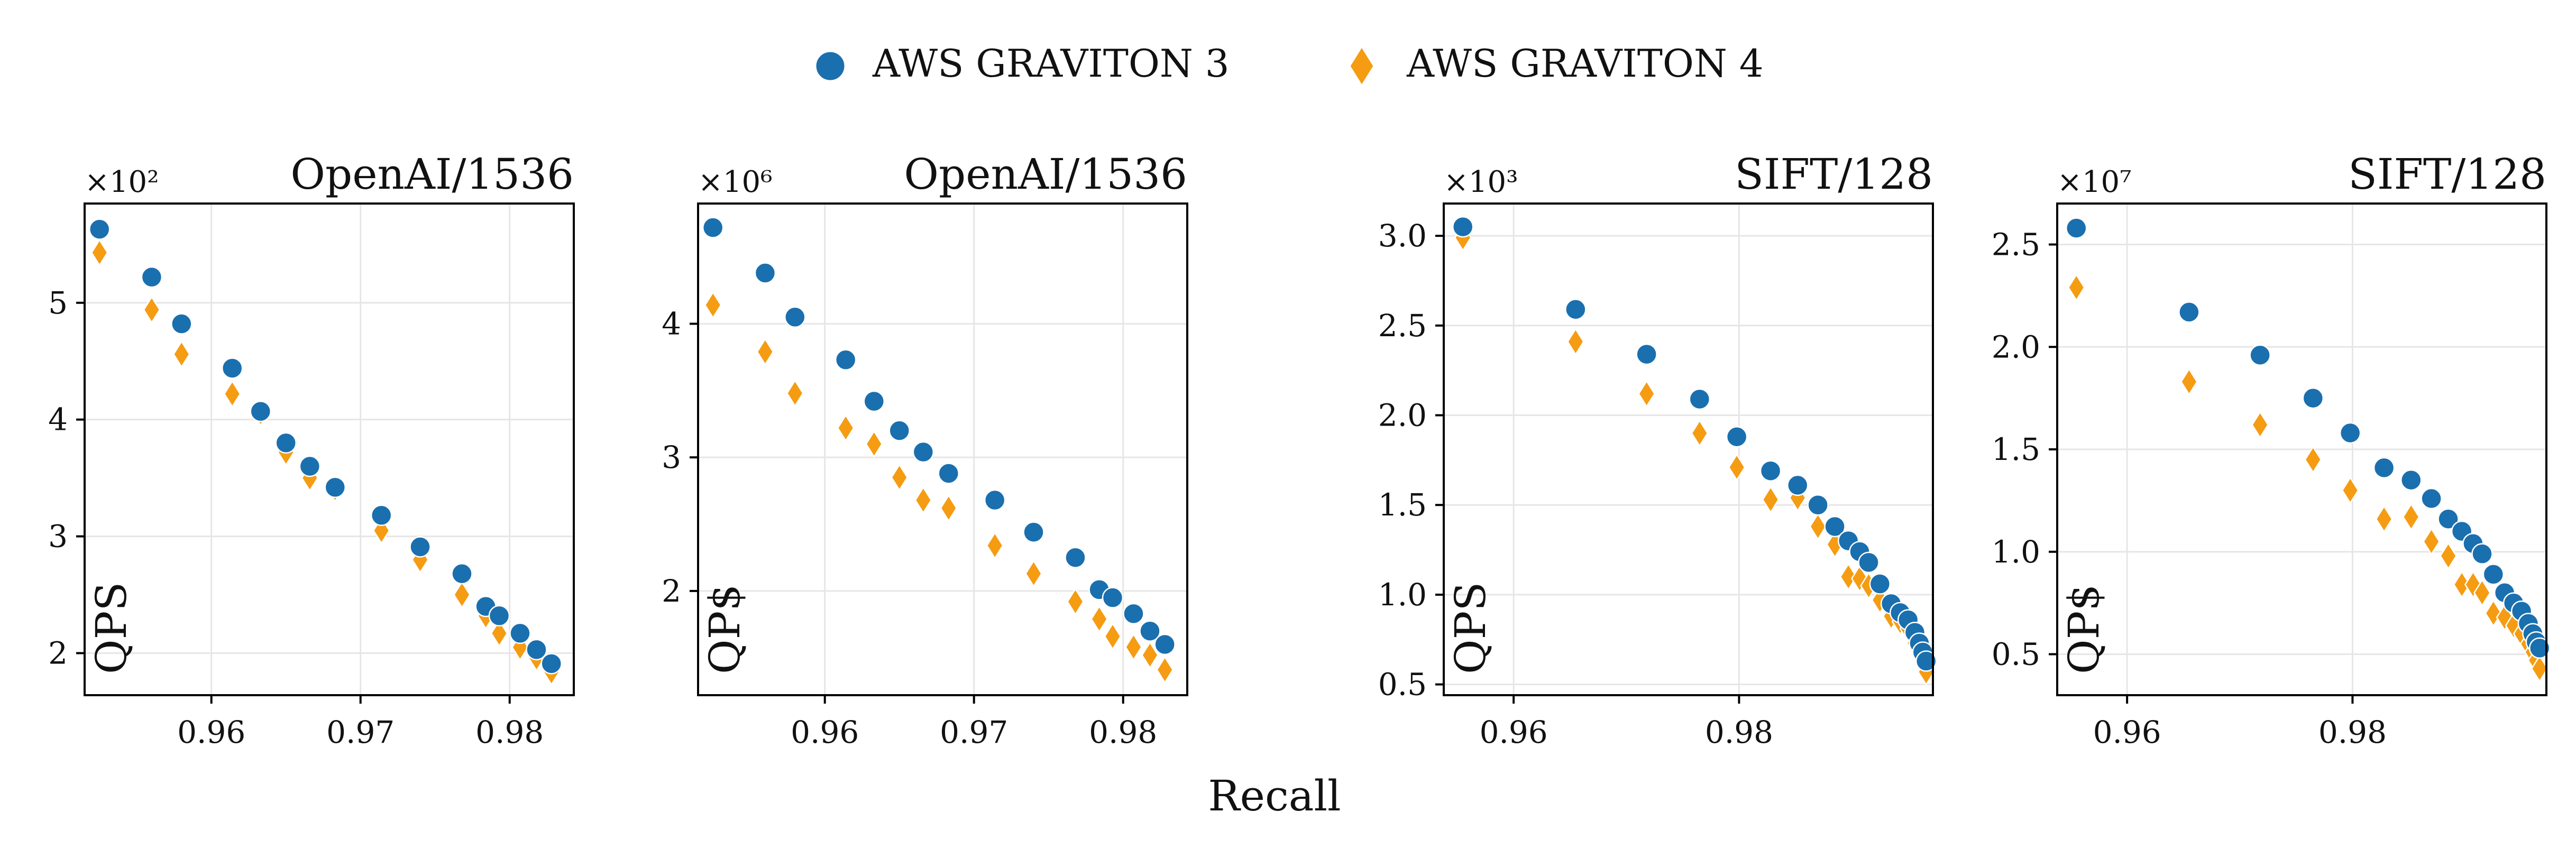  Describe the element at coordinates (2094, 182) in the screenshot. I see `y-axis-multiplier: ×10⁷` at that location.